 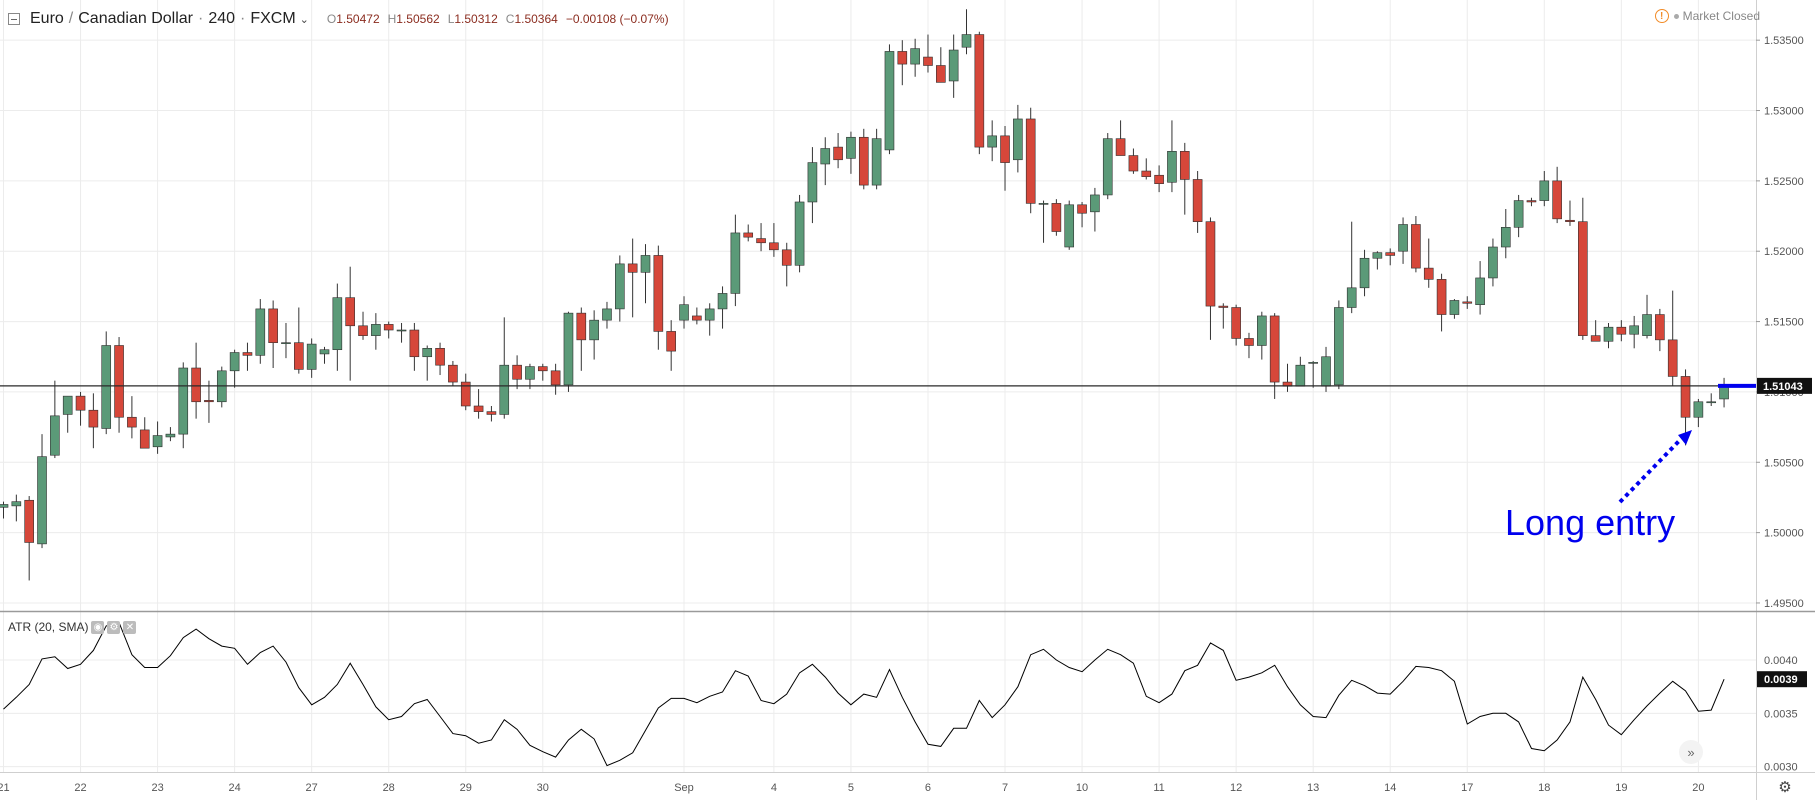 I want to click on collapse-legend-button, so click(x=14, y=19).